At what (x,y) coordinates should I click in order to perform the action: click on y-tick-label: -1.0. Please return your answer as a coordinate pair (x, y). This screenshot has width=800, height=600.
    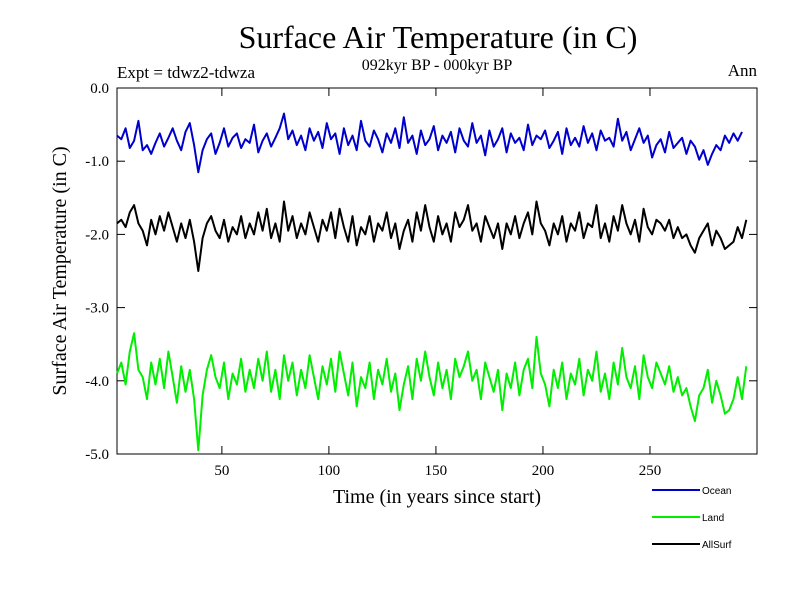
    Looking at the image, I should click on (97, 162).